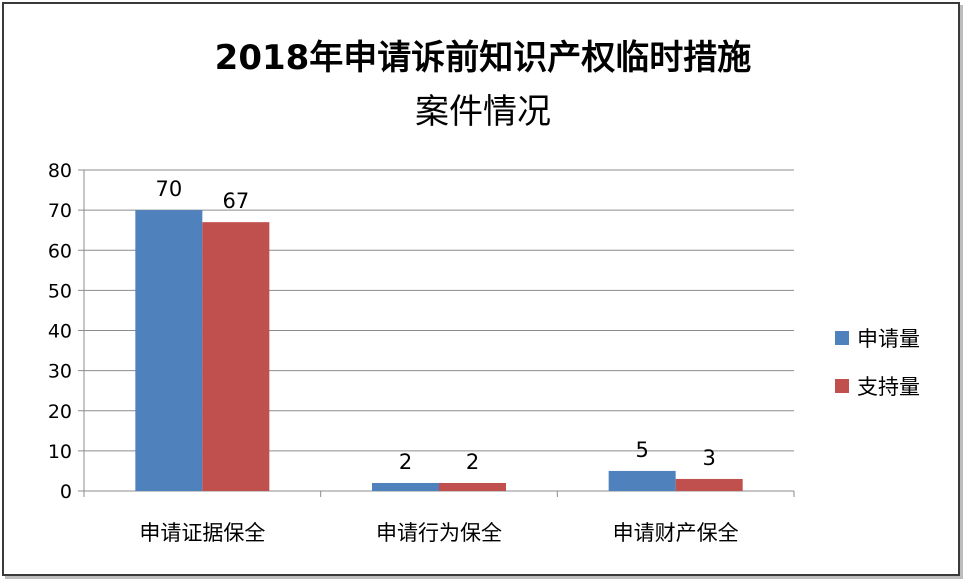 The image size is (966, 581). Describe the element at coordinates (235, 201) in the screenshot. I see `data-label: 67` at that location.